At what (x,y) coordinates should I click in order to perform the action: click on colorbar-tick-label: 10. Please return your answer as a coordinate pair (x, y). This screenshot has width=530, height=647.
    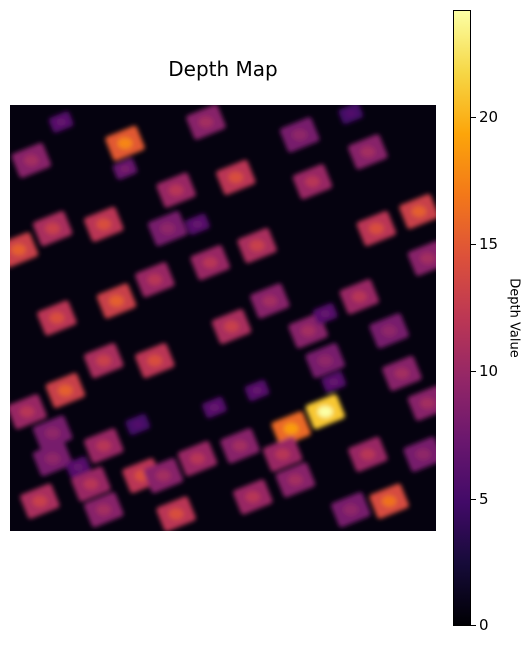
    Looking at the image, I should click on (489, 371).